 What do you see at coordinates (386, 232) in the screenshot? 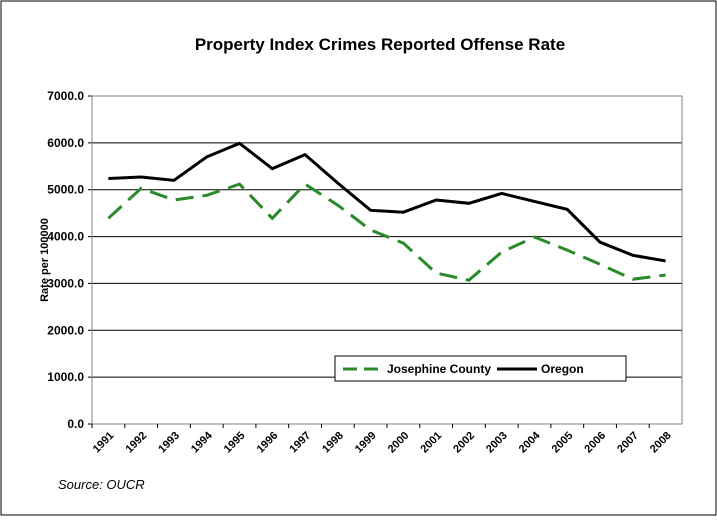
I see `series-line` at bounding box center [386, 232].